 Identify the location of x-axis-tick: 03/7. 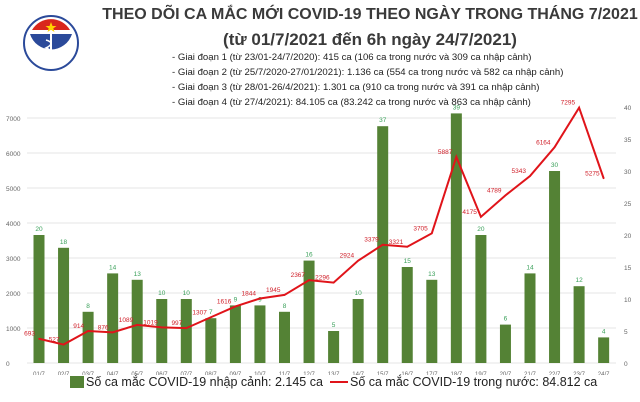
(88, 373).